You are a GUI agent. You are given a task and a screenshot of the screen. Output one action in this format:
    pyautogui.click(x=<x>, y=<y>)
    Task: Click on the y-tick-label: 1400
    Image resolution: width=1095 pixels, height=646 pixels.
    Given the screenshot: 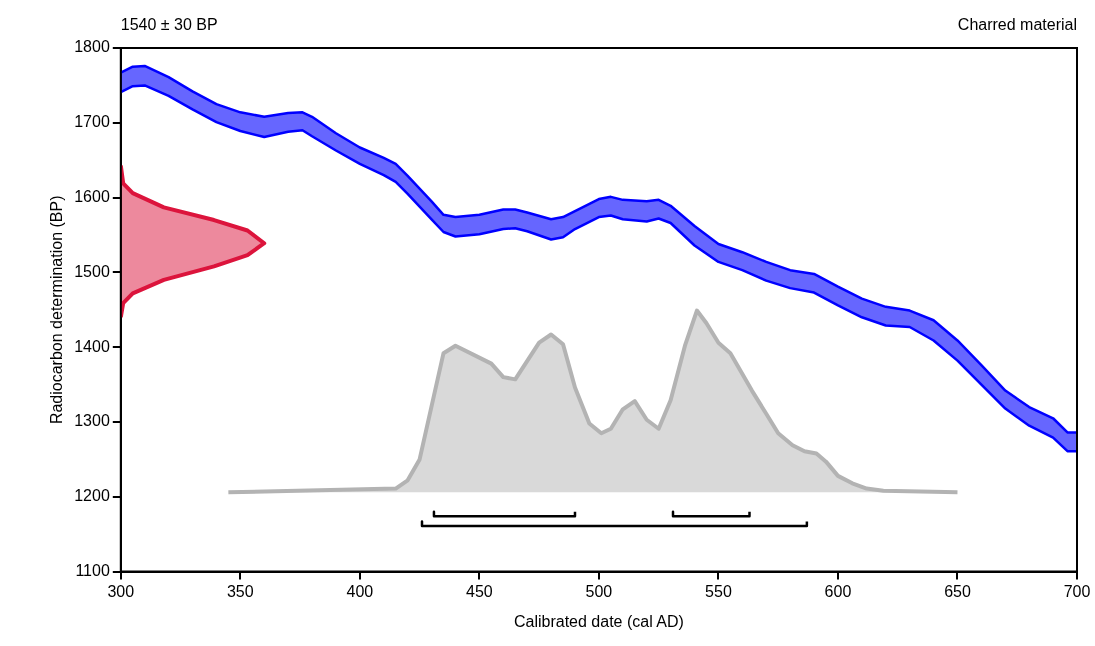 What is the action you would take?
    pyautogui.click(x=92, y=346)
    